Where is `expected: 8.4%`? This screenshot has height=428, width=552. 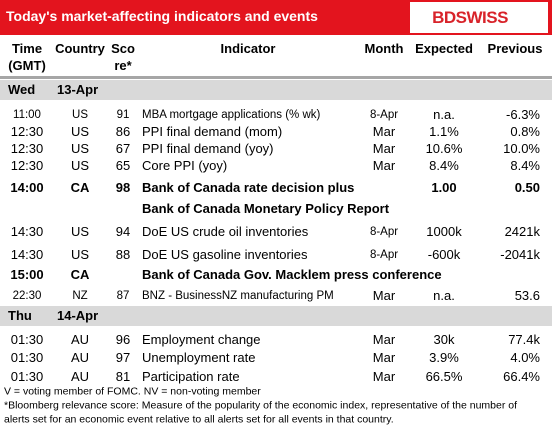 expected: 8.4% is located at coordinates (444, 165).